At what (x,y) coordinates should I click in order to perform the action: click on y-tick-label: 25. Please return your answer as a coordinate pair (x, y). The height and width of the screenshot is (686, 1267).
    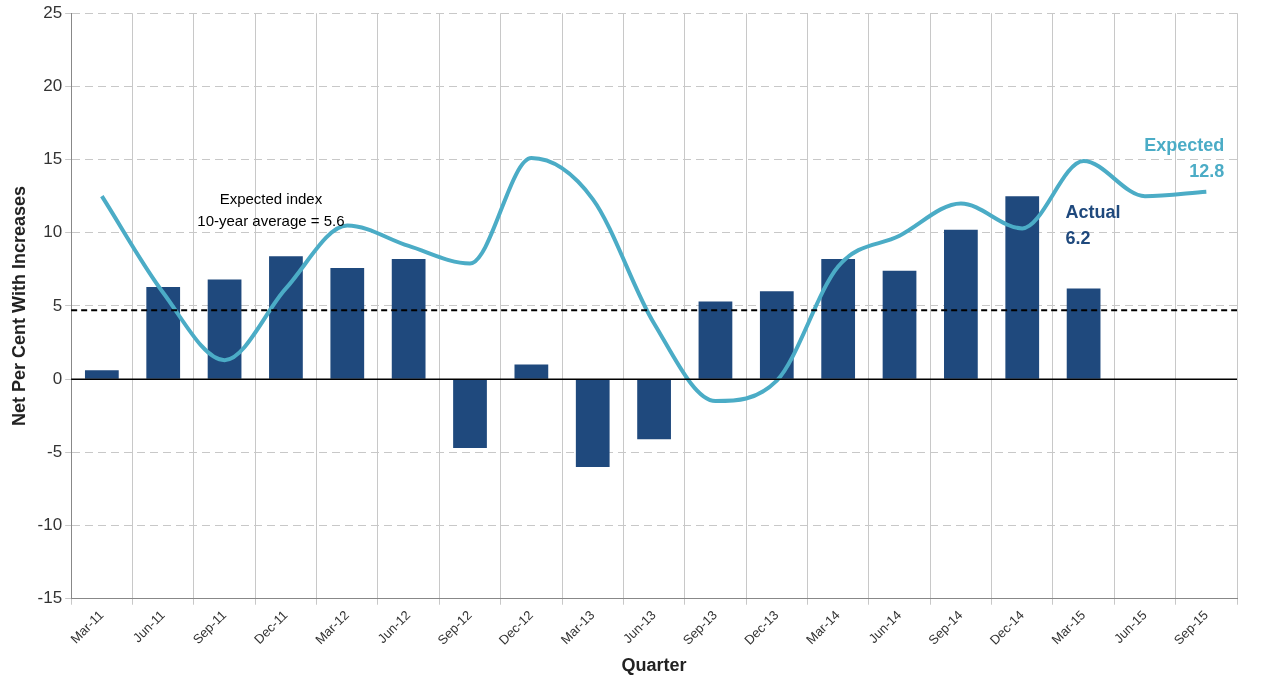
    Looking at the image, I should click on (53, 12).